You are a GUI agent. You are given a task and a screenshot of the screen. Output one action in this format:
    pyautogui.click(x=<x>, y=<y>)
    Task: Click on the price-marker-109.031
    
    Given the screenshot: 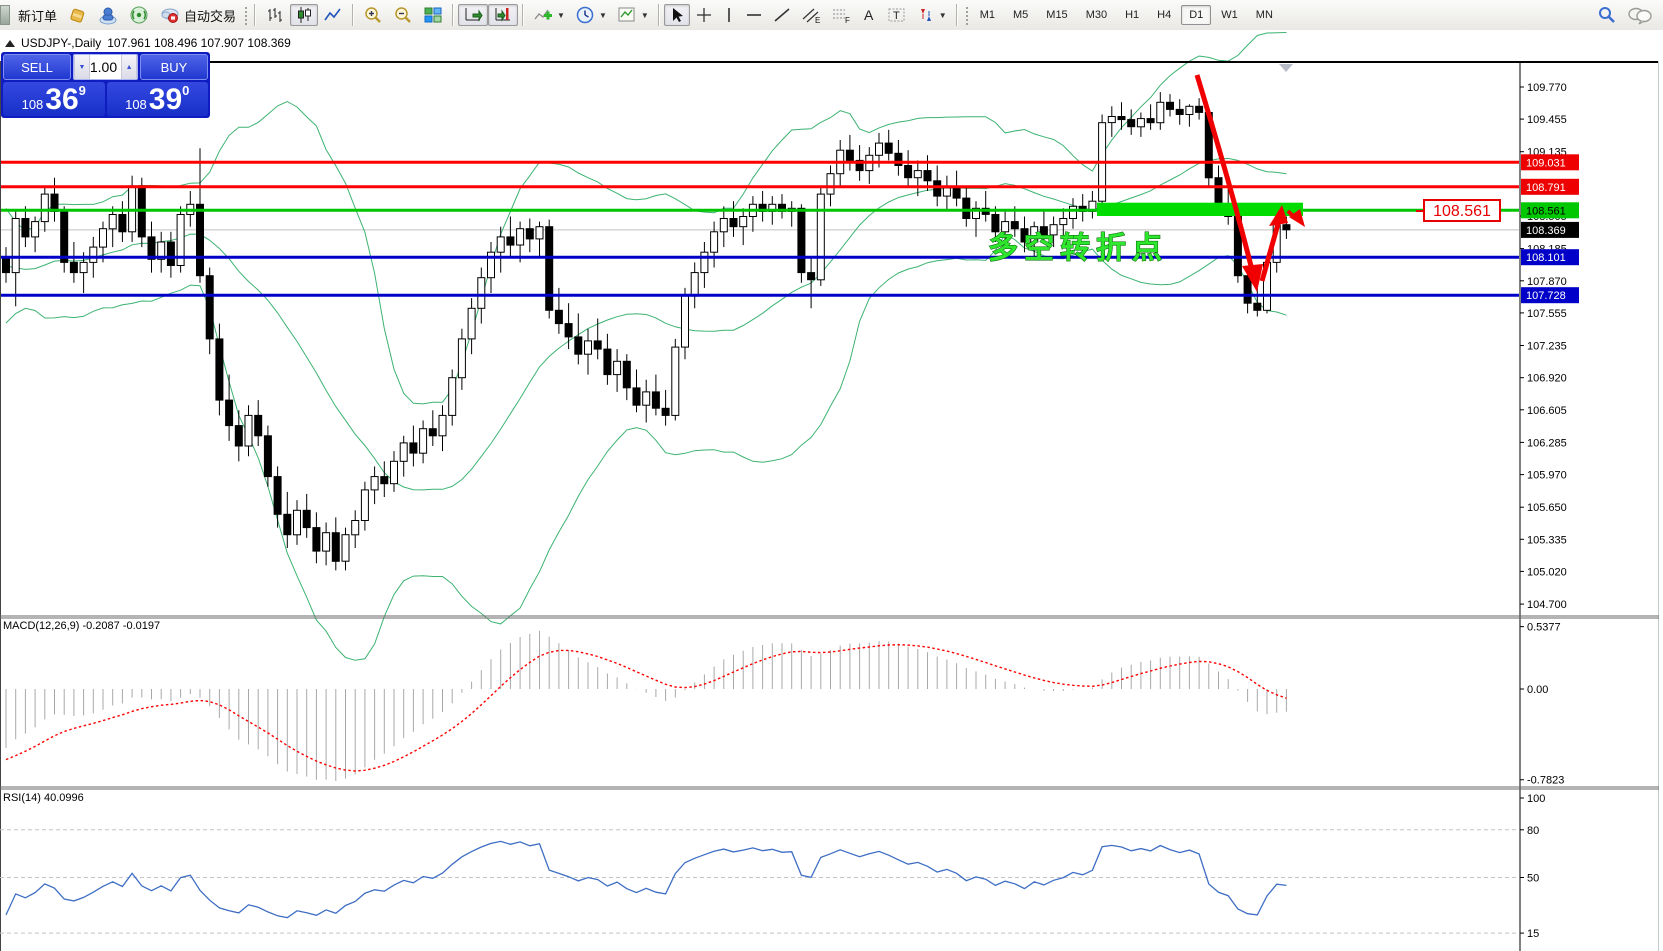 What is the action you would take?
    pyautogui.click(x=1550, y=162)
    